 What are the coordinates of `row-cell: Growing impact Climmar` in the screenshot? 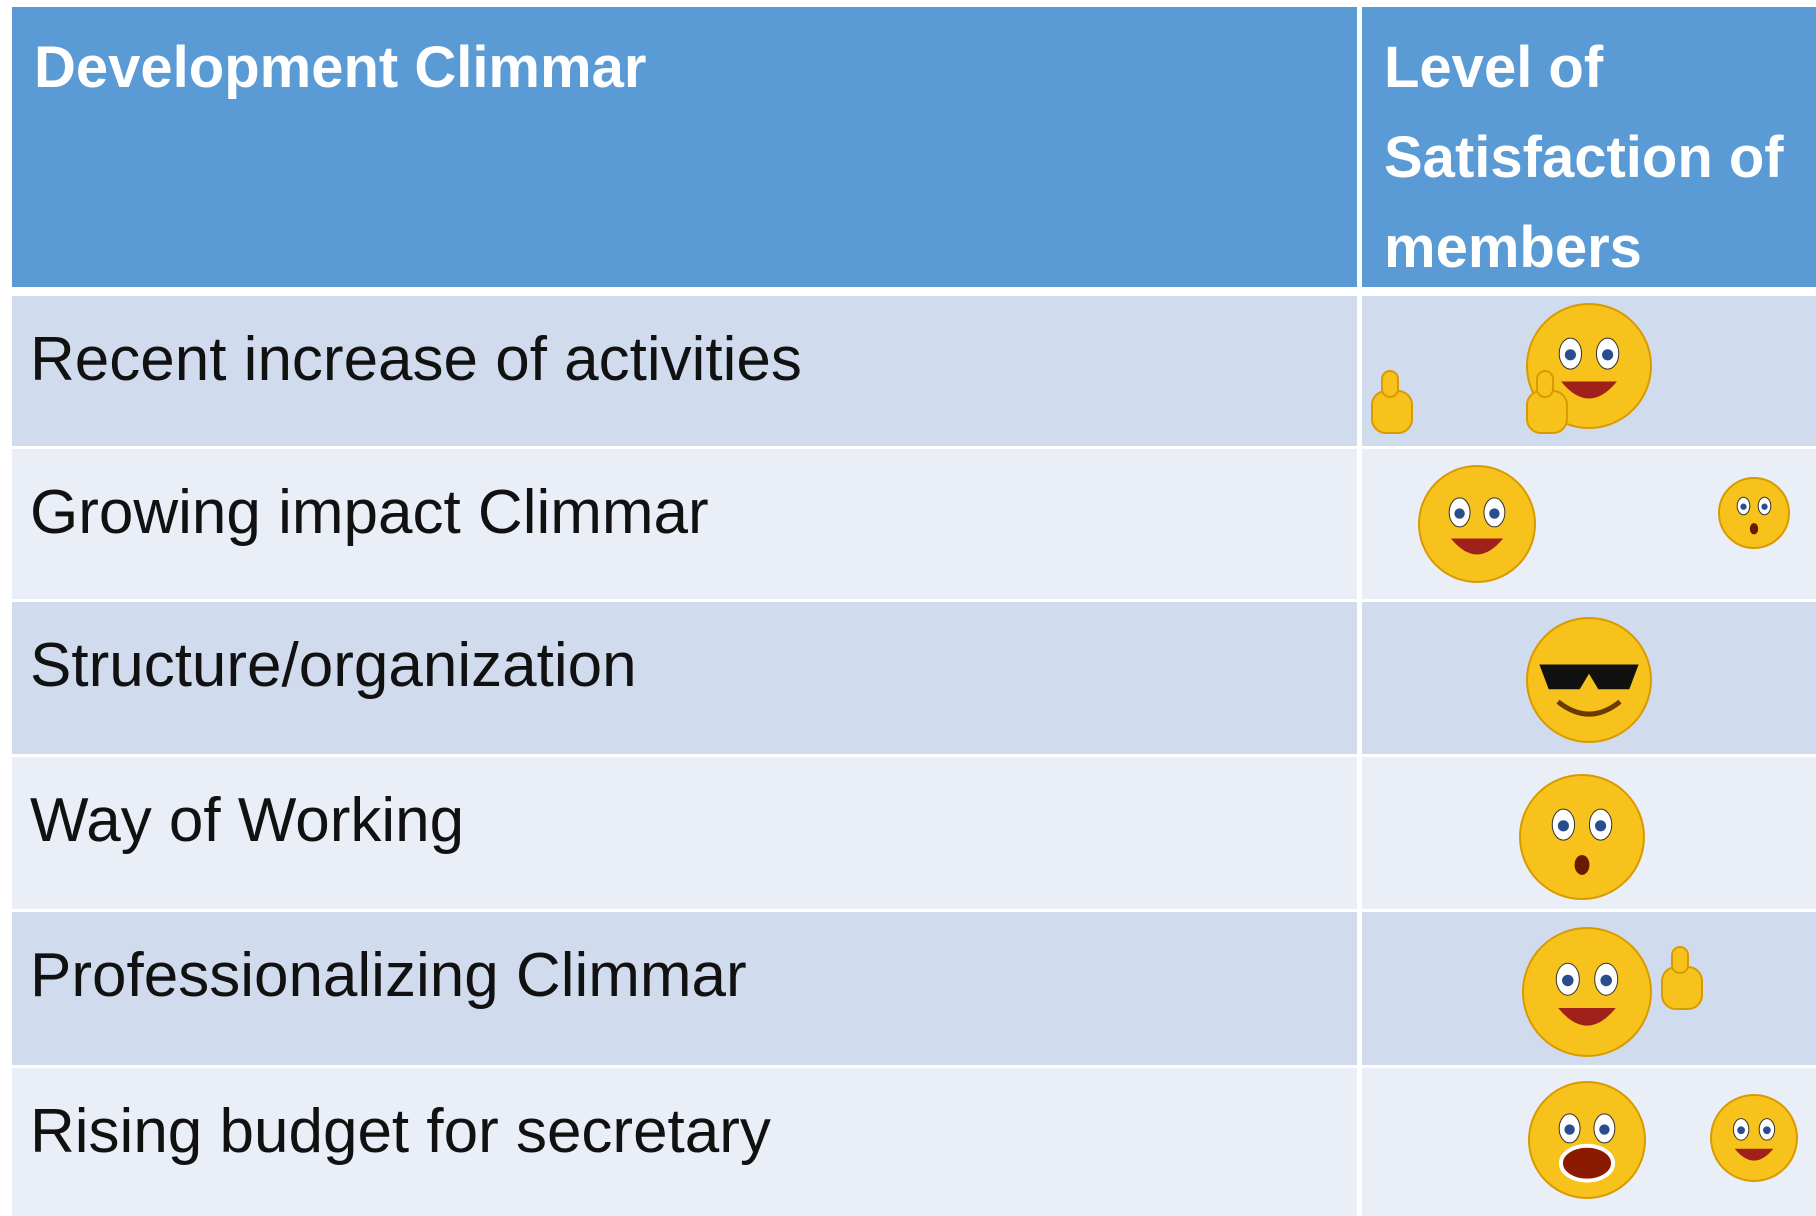 It's located at (684, 524).